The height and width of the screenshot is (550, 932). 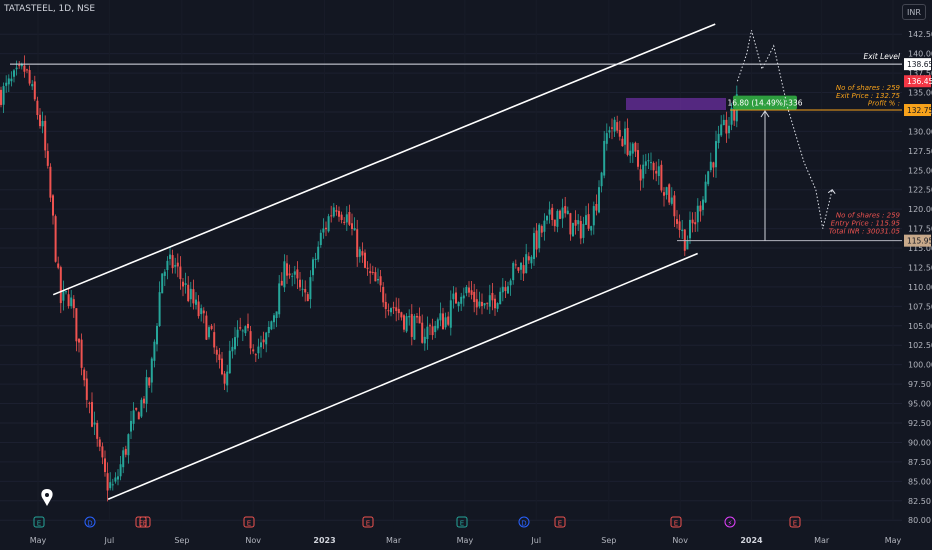 I want to click on exit-note-price: Exit Price : 132.75, so click(x=868, y=96).